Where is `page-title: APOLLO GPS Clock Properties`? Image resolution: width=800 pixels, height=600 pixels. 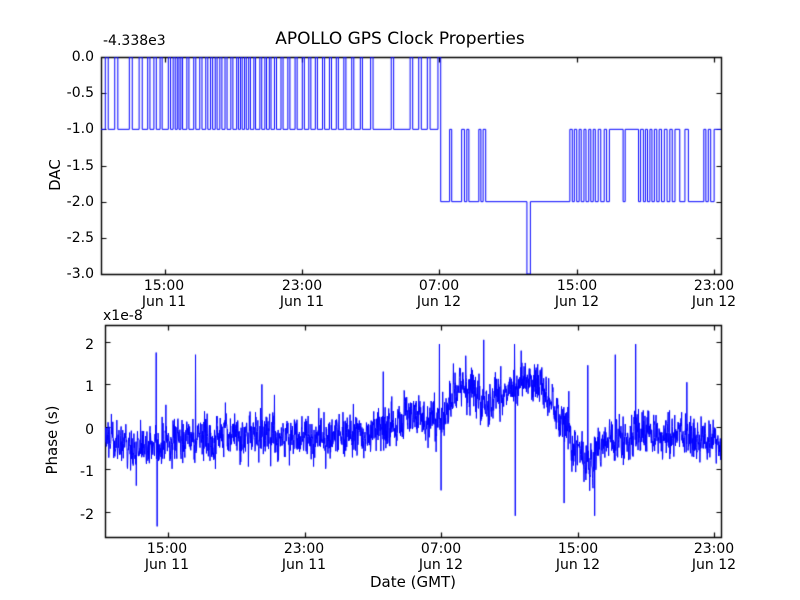
page-title: APOLLO GPS Clock Properties is located at coordinates (400, 39).